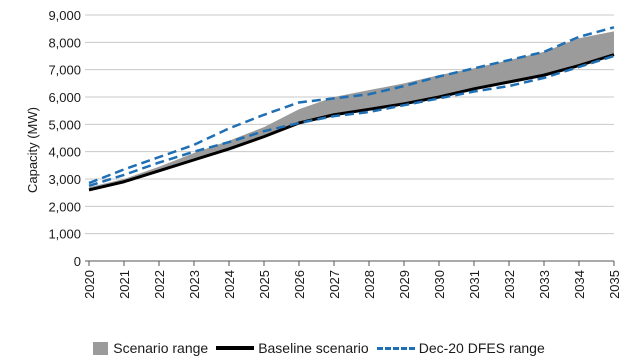 The height and width of the screenshot is (360, 638). What do you see at coordinates (64, 97) in the screenshot?
I see `y-tick-label-6: 6,000` at bounding box center [64, 97].